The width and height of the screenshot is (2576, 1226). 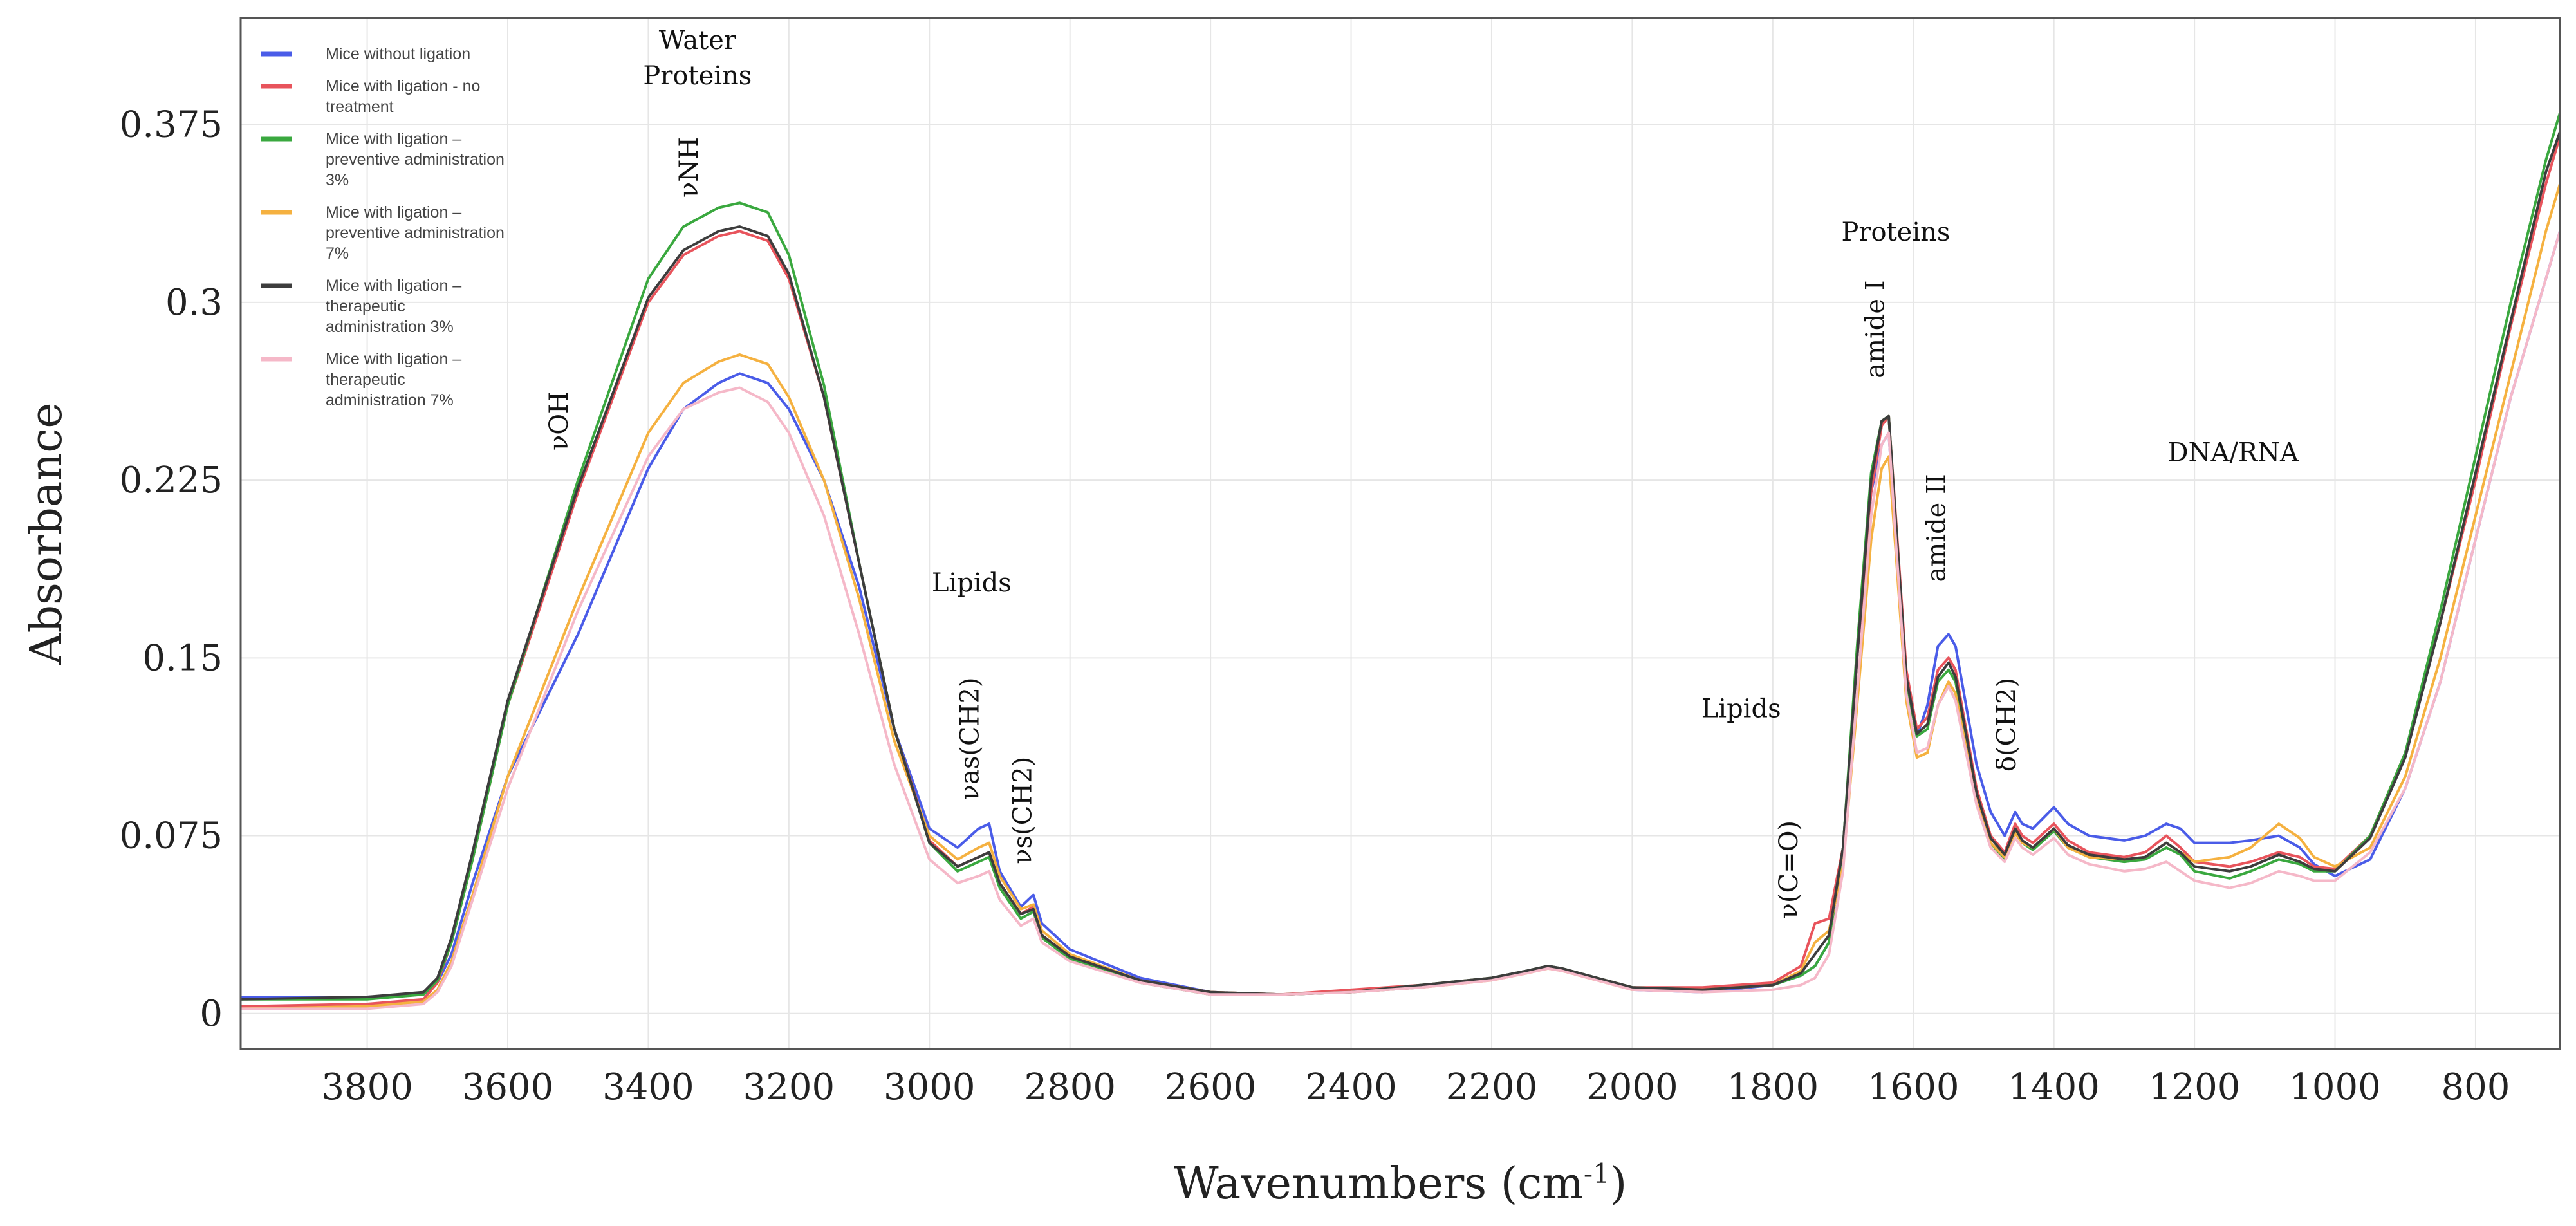 I want to click on annotation-vnh: νNH, so click(x=689, y=168).